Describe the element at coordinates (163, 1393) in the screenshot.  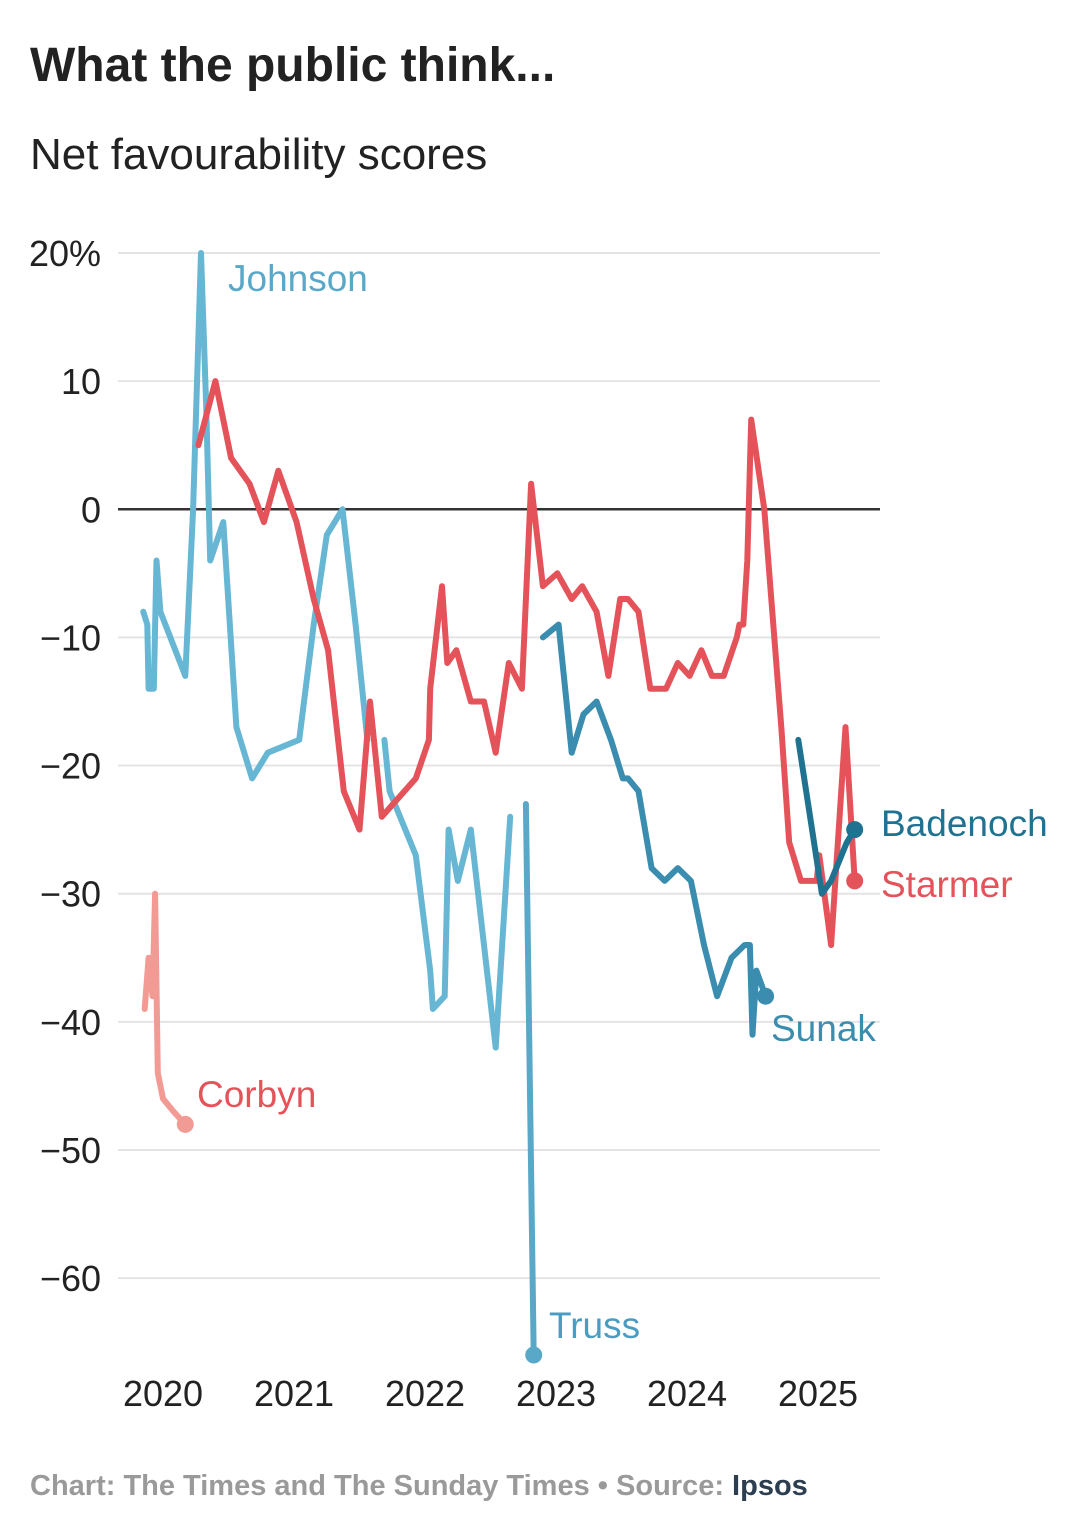
I see `x-tick-label: 2020` at that location.